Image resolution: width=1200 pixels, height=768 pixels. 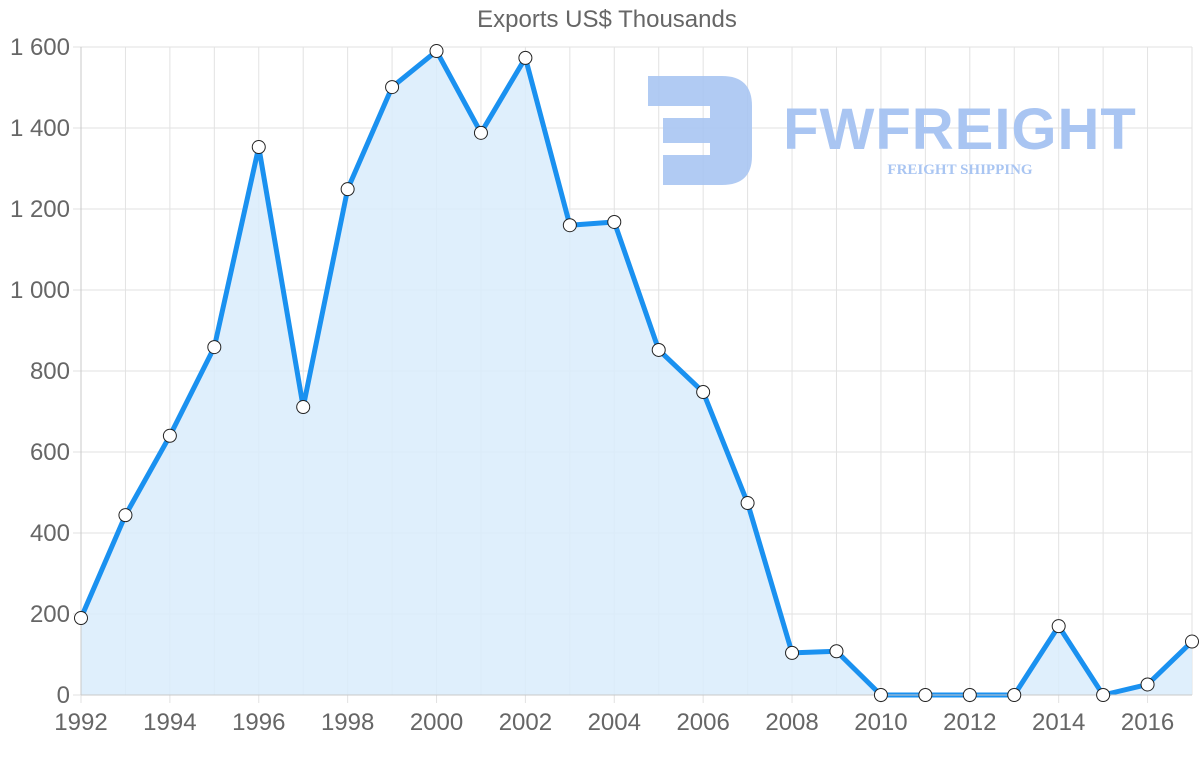 I want to click on watermark-logo: FWFREIGHT FREIGHT SHIPPING, so click(x=892, y=130).